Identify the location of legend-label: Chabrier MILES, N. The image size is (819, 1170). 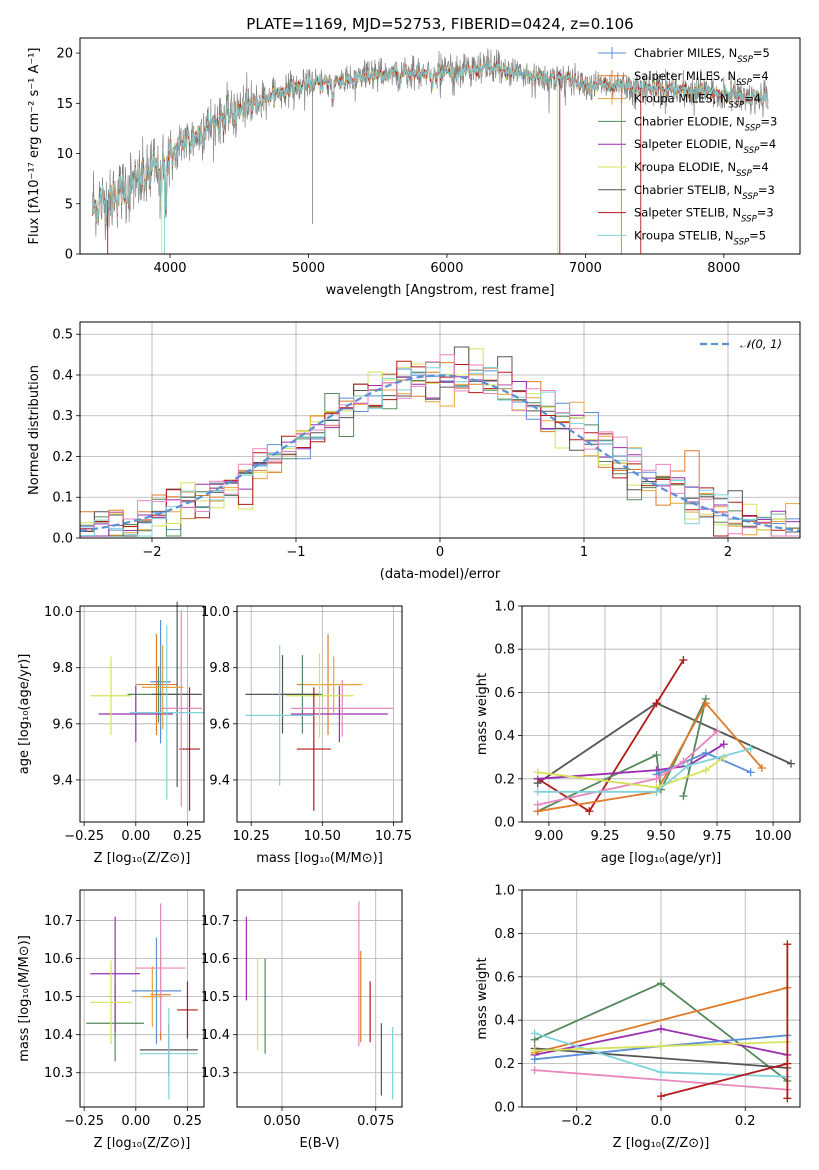
(685, 53).